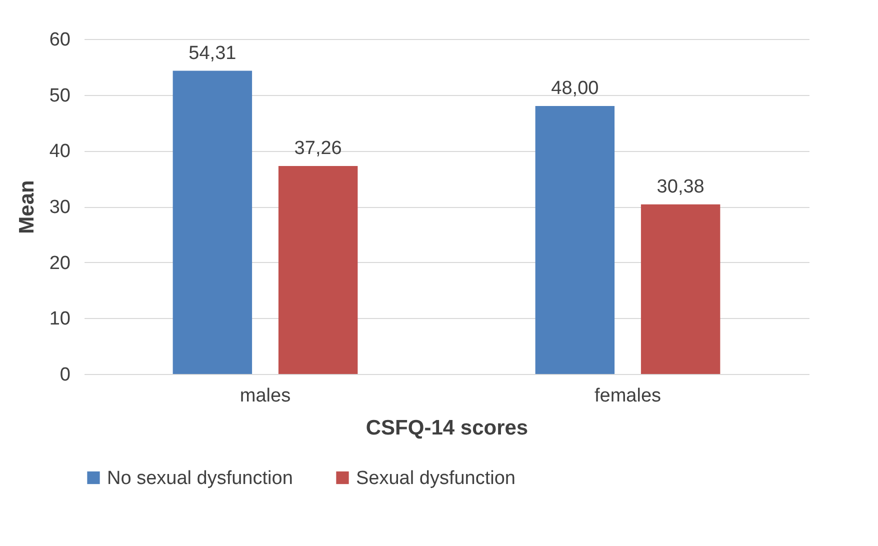 Image resolution: width=878 pixels, height=546 pixels. What do you see at coordinates (65, 375) in the screenshot?
I see `y-tick-label: 0` at bounding box center [65, 375].